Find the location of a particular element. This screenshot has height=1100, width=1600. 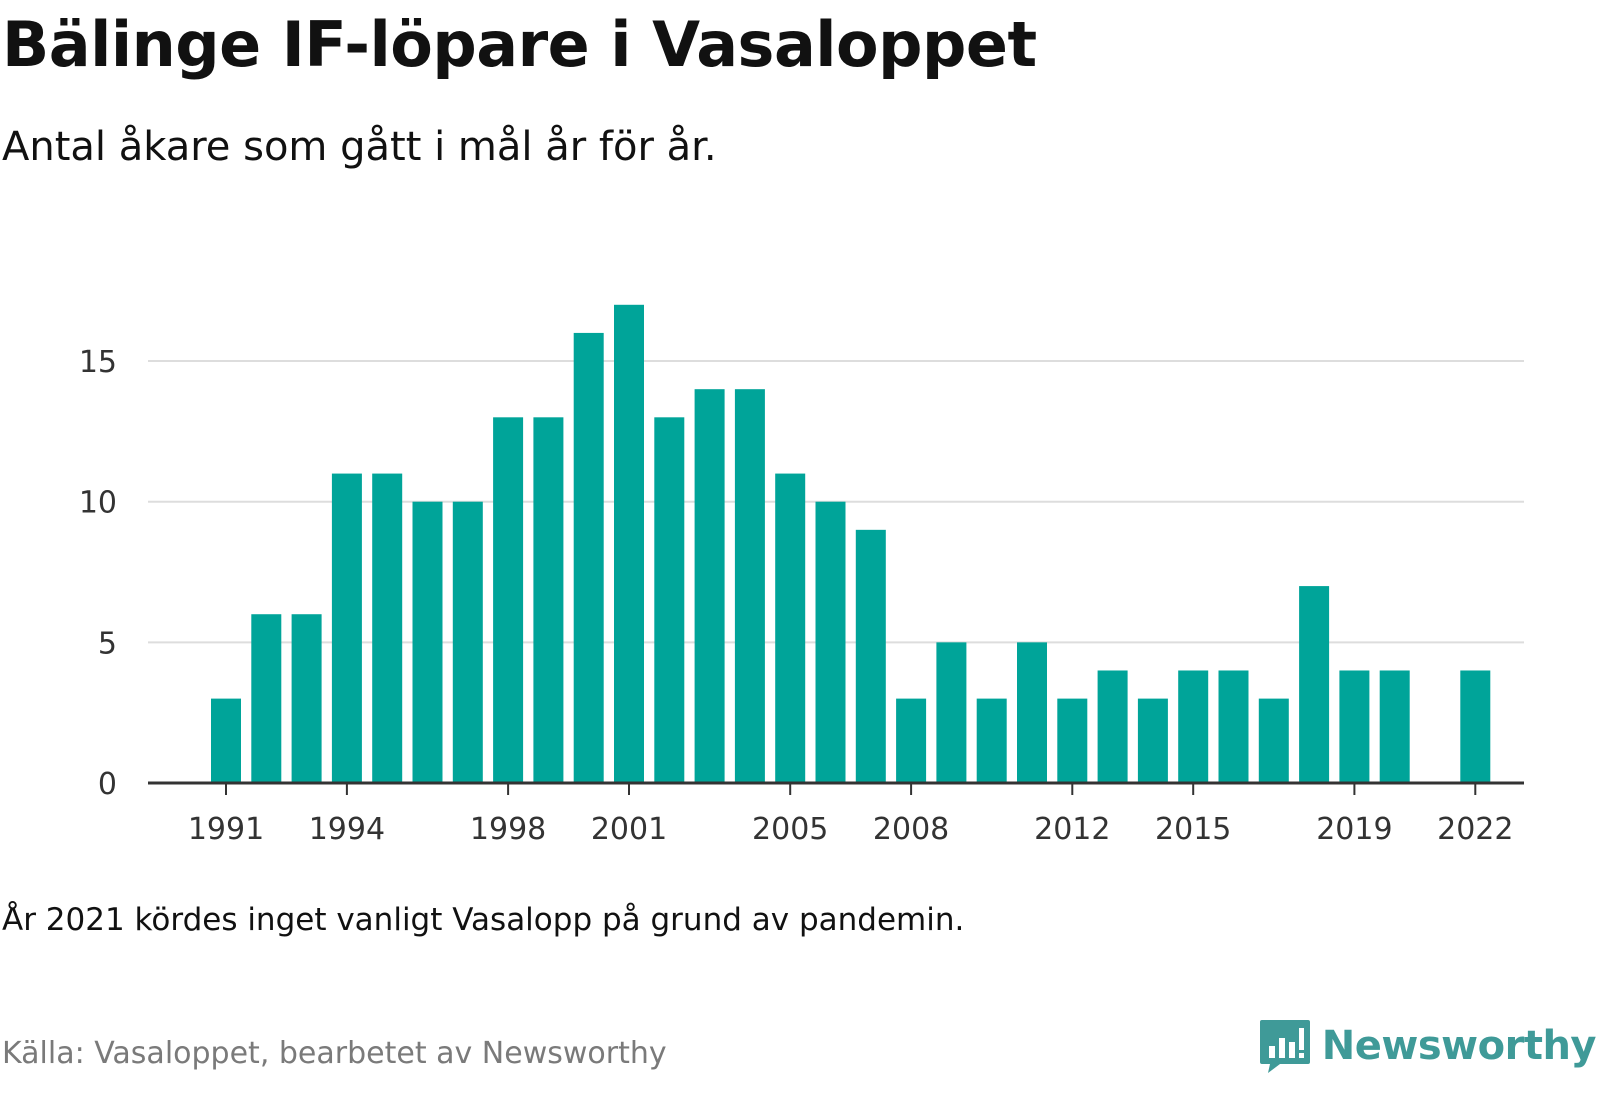

bar-2015 is located at coordinates (1193, 726).